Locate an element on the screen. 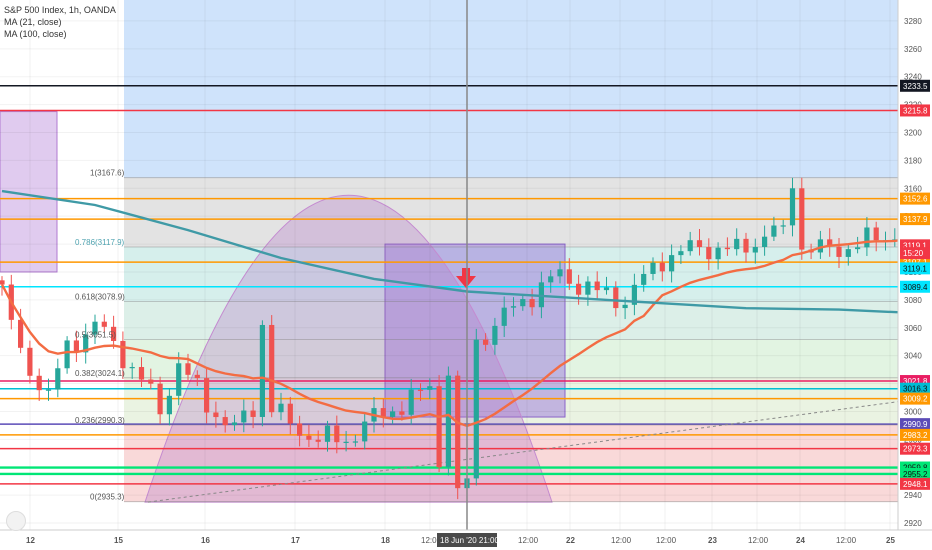 The width and height of the screenshot is (932, 550). y-tick-label: 2920 is located at coordinates (913, 523).